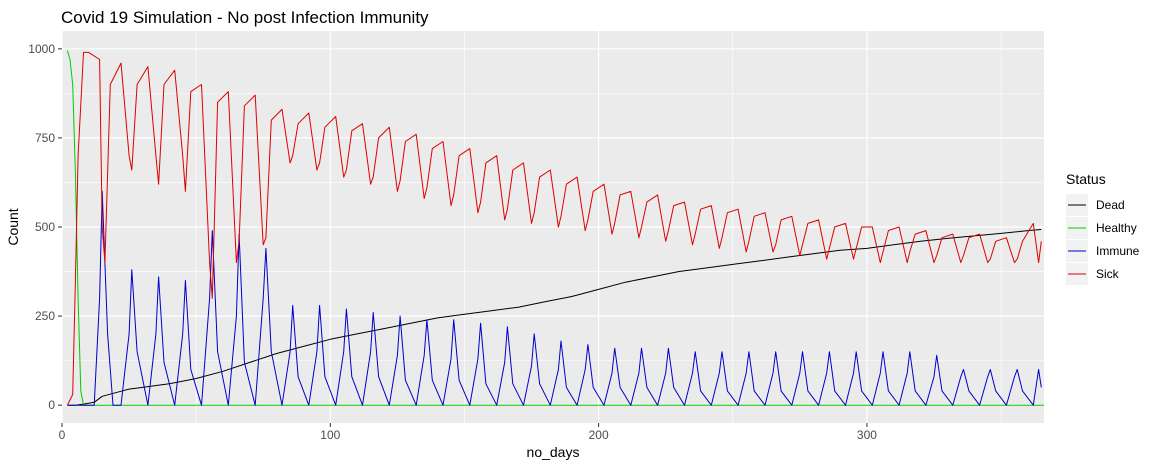  What do you see at coordinates (468, 432) in the screenshot?
I see `x-axis: 0 100 200 300` at bounding box center [468, 432].